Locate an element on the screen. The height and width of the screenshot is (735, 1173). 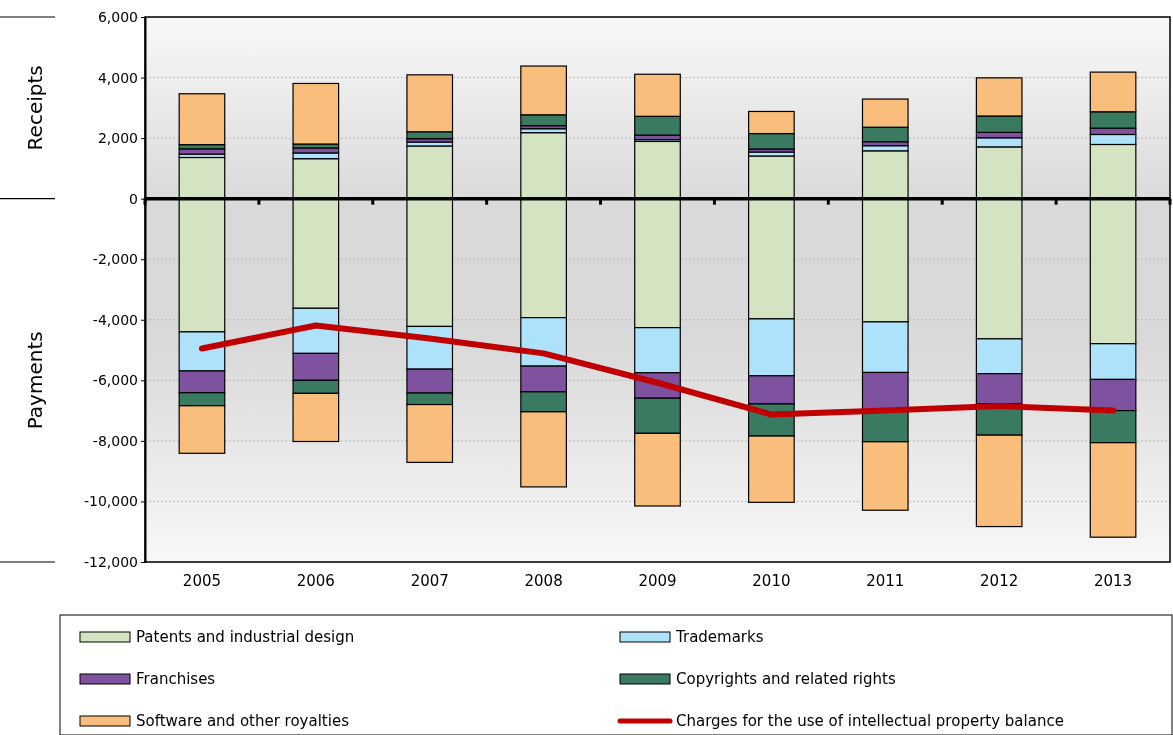
y-tick-label: -4,000 is located at coordinates (115, 319).